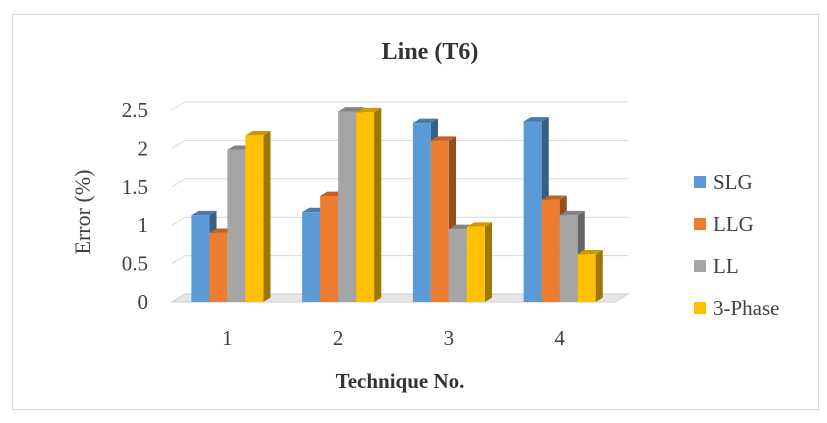 The width and height of the screenshot is (827, 423). Describe the element at coordinates (746, 308) in the screenshot. I see `legend-label: 3-Phase` at that location.